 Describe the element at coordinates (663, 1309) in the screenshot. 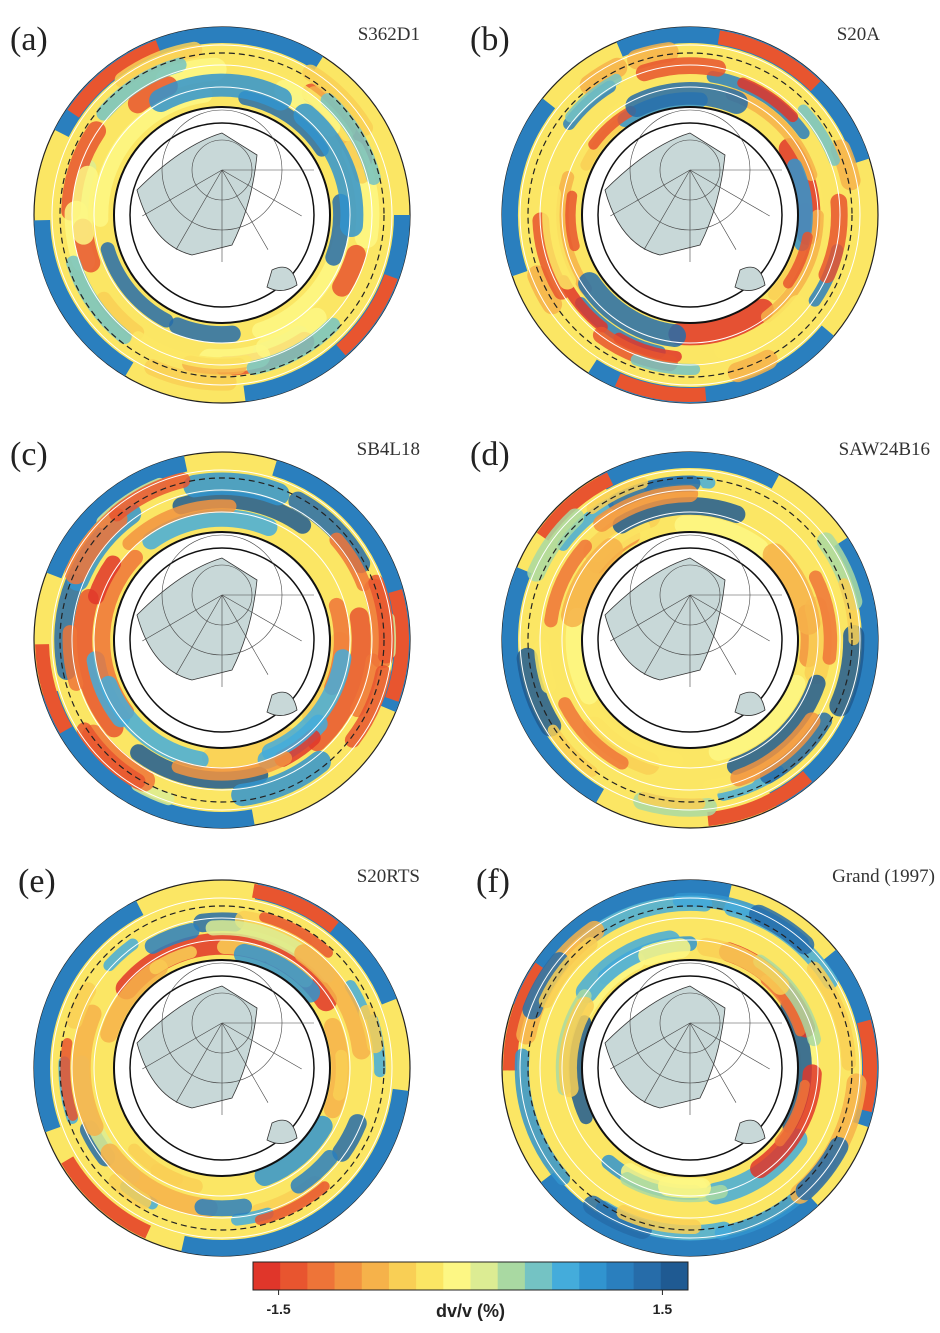

I see `colorbar-tick-label: 1.5` at that location.